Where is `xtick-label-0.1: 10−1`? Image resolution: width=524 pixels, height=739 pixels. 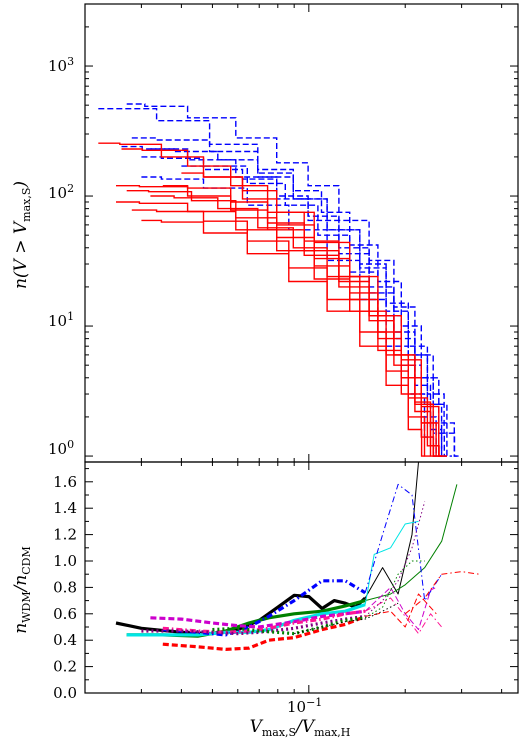
xtick-label-0.1: 10−1 is located at coordinates (304, 706).